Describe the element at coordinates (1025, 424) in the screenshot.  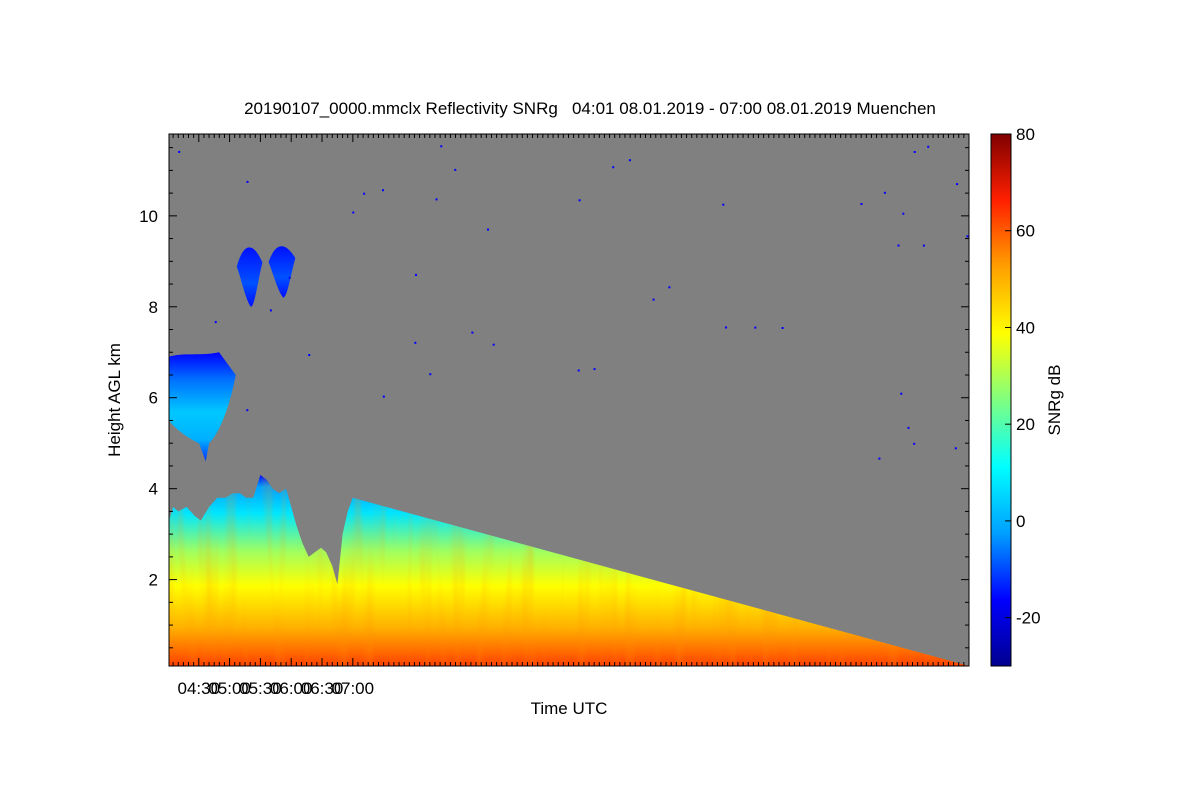
I see `colorbar-tick-label: 20` at that location.